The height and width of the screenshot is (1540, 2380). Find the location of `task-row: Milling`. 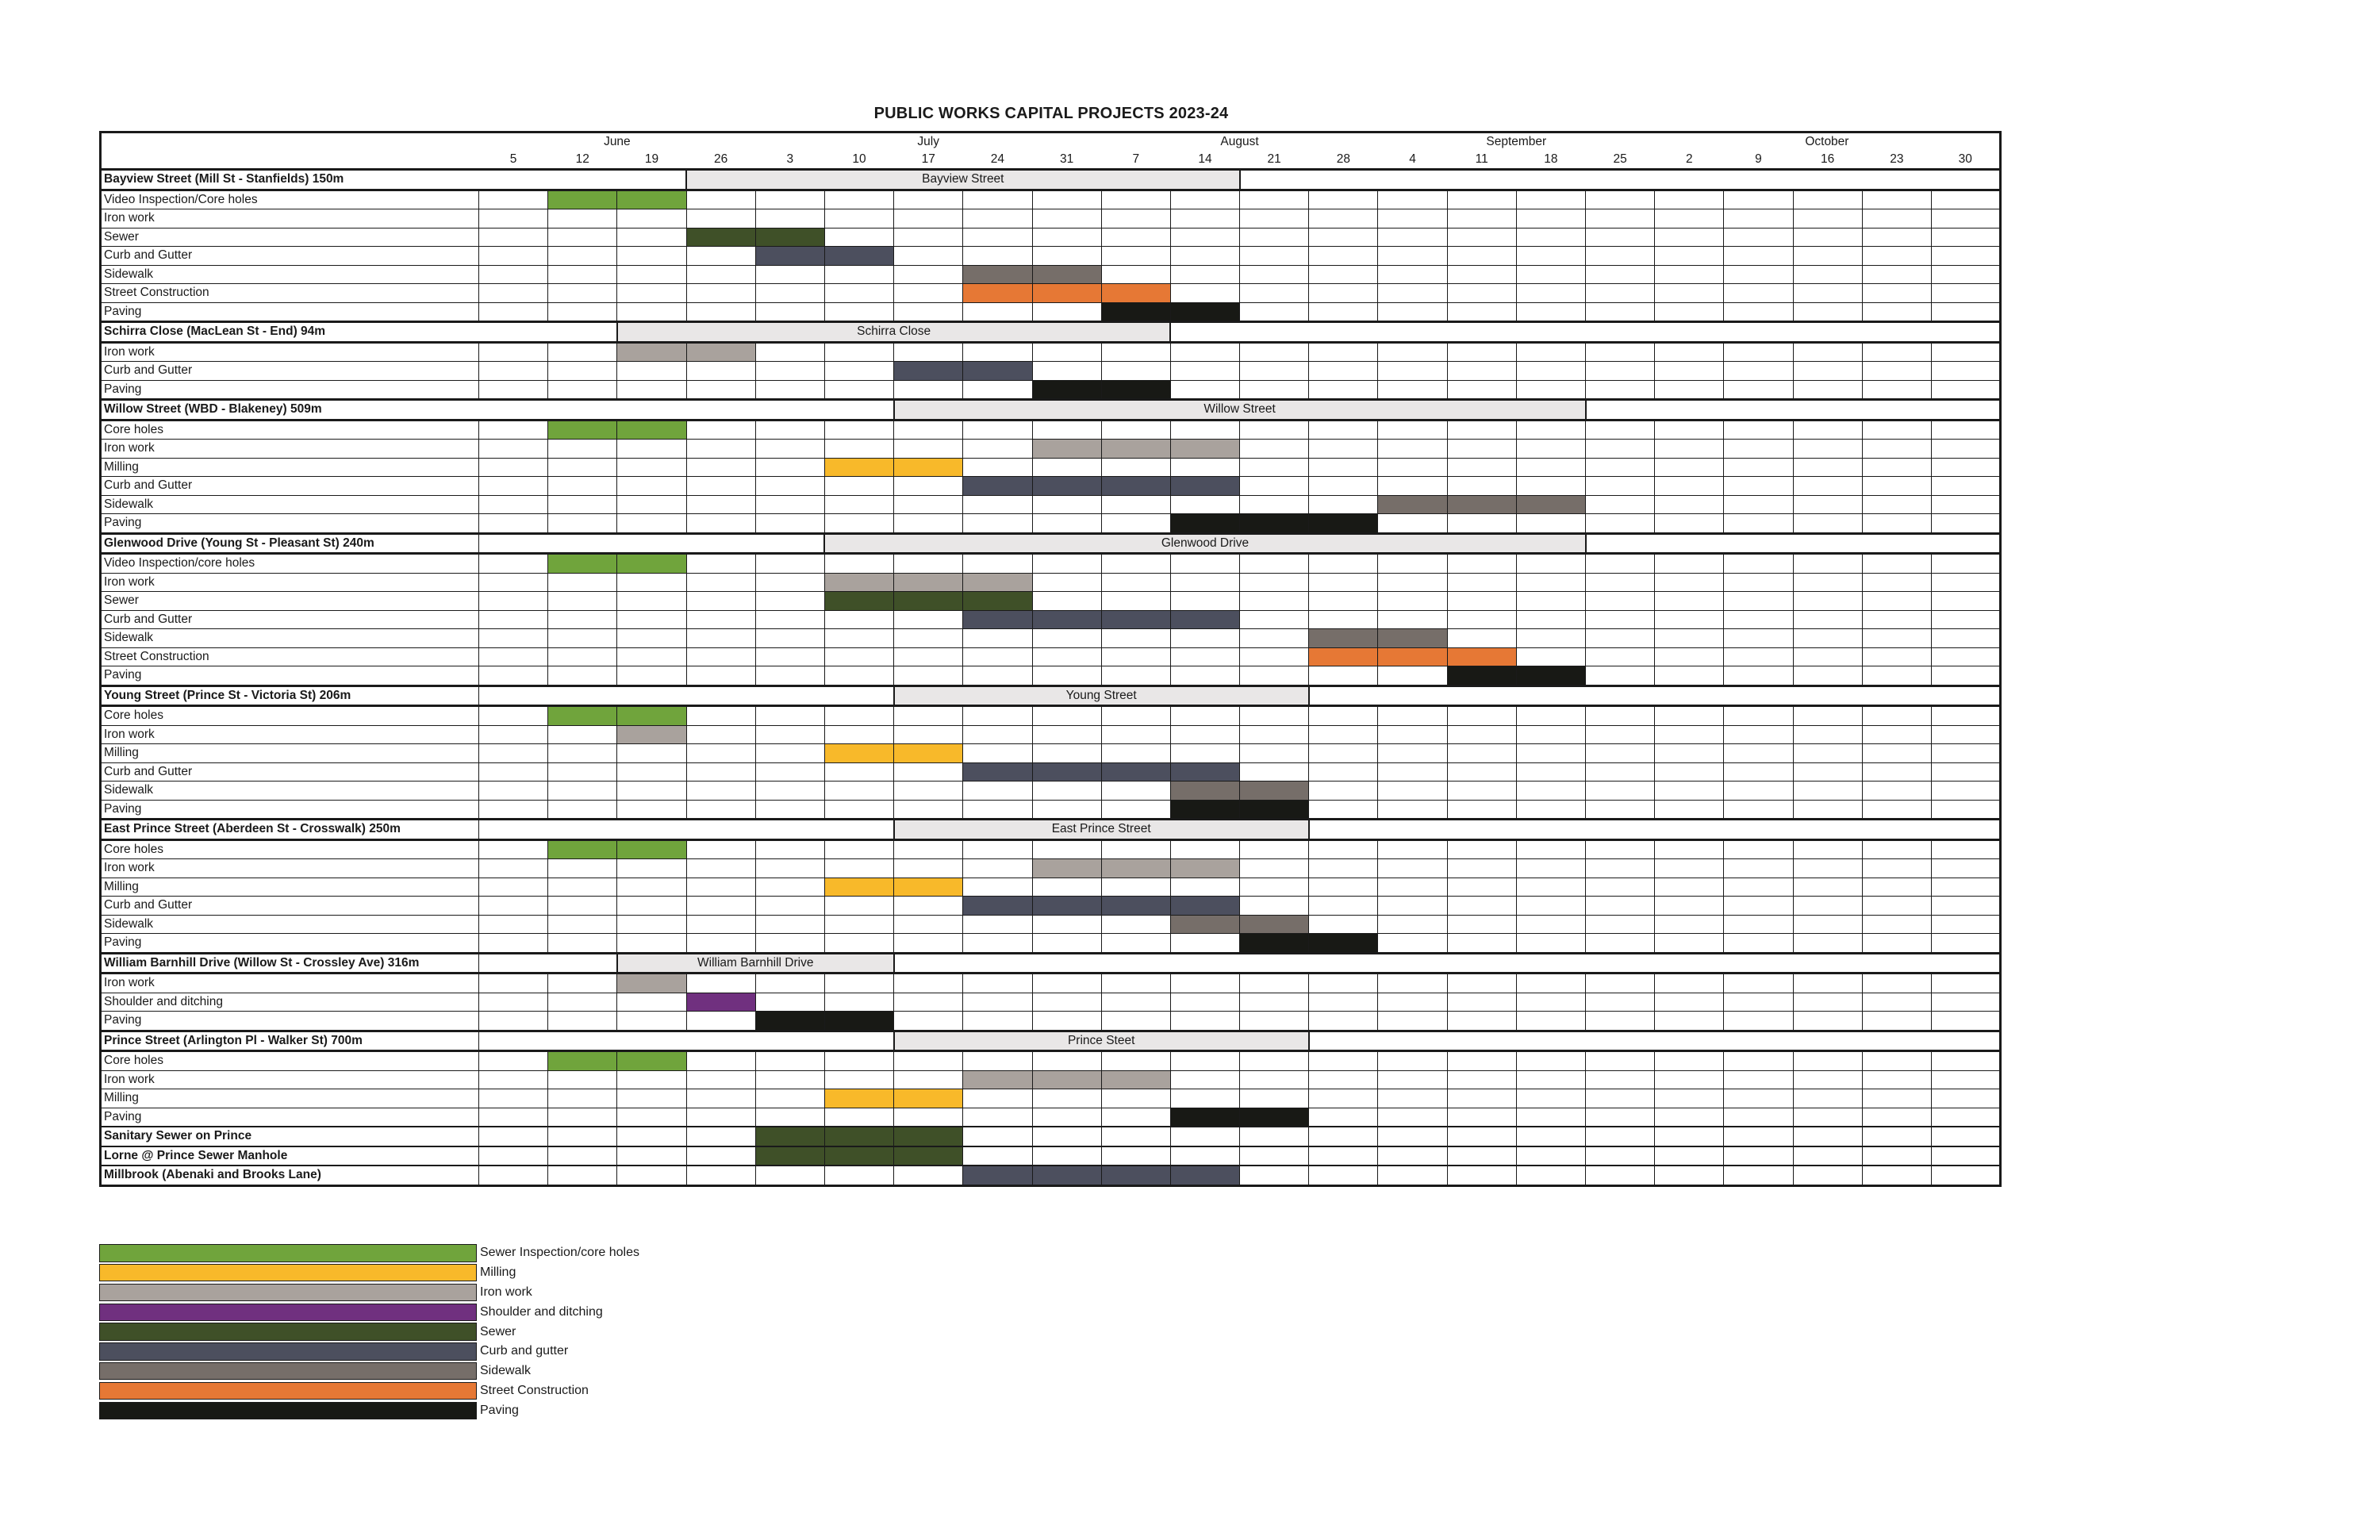

task-row: Milling is located at coordinates (1051, 887).